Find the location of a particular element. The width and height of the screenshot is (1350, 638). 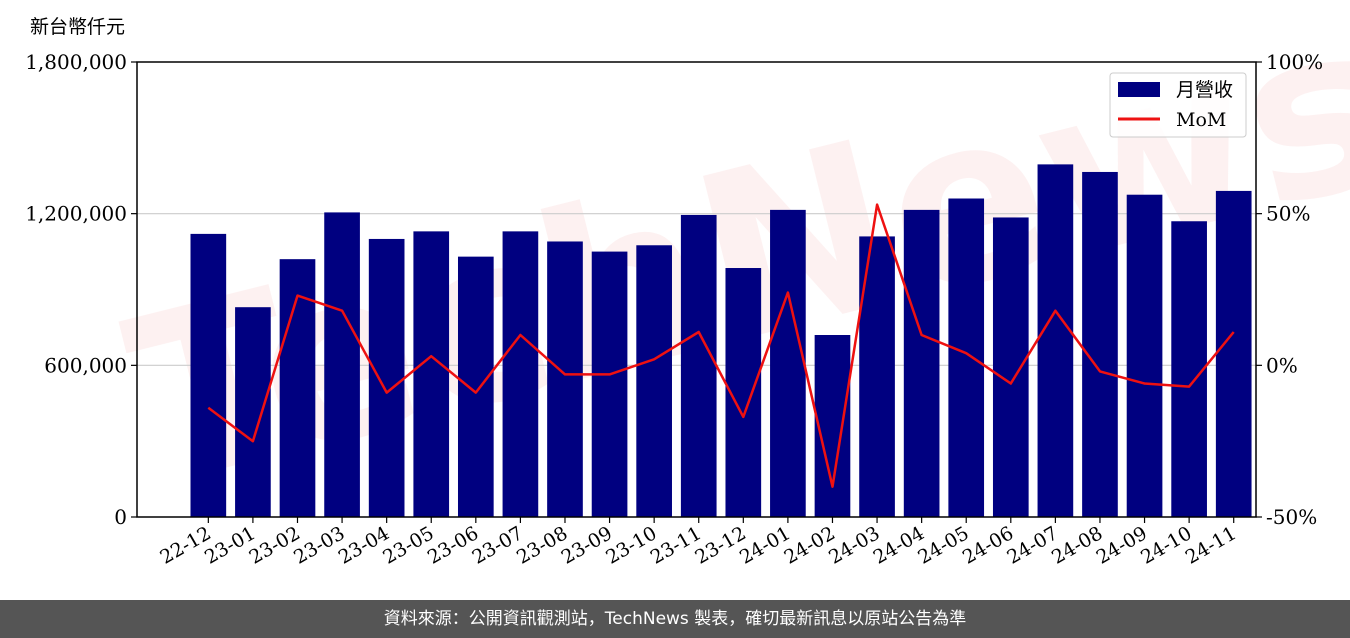

y-left-tick-label: 0 is located at coordinates (120, 517).